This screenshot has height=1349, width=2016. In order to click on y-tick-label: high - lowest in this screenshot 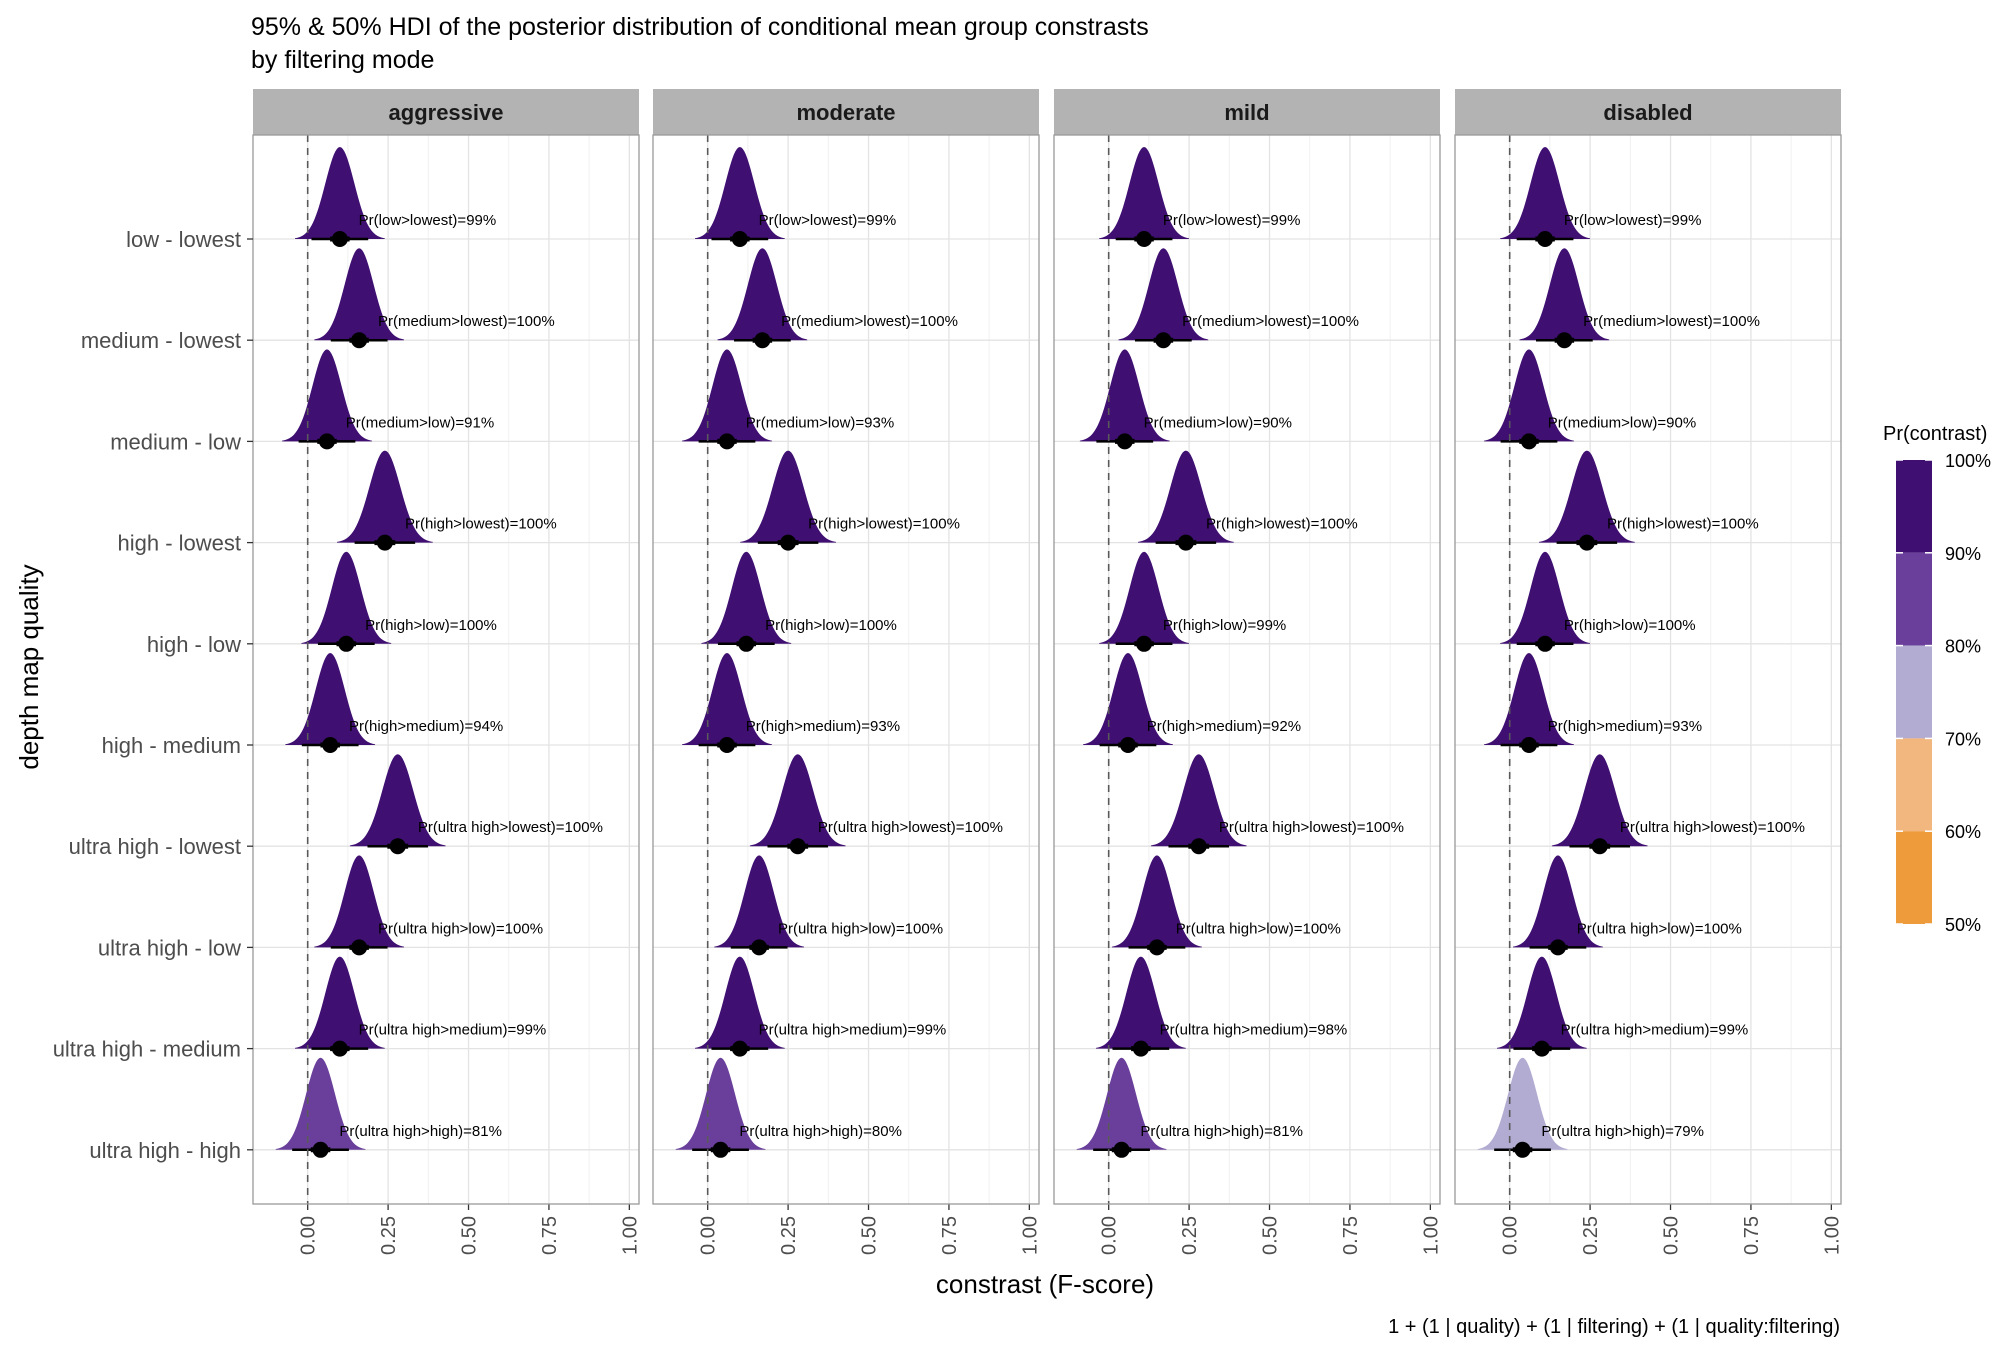, I will do `click(179, 543)`.